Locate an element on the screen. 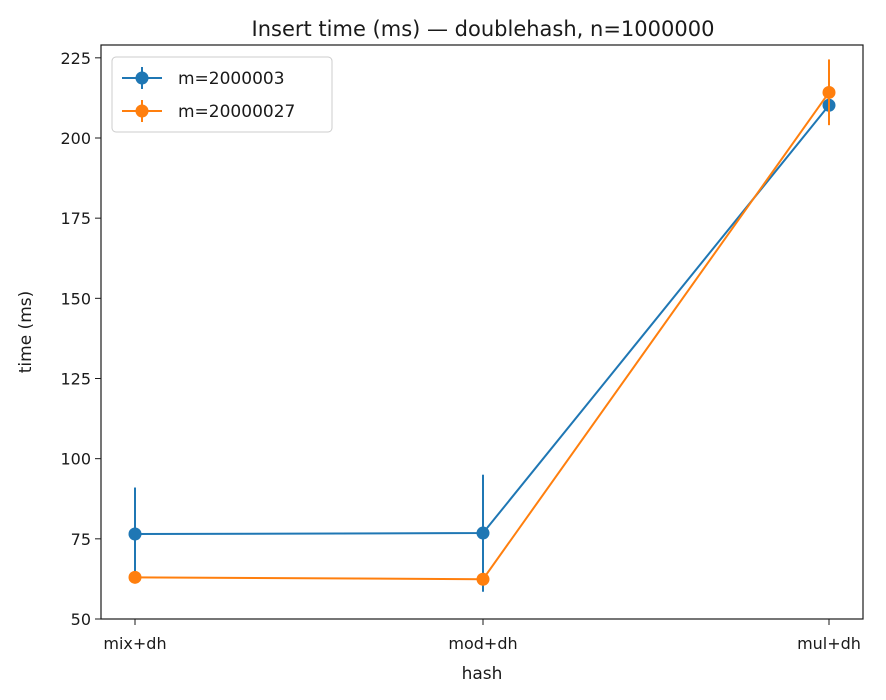 Image resolution: width=886 pixels, height=700 pixels. legend-box is located at coordinates (222, 94).